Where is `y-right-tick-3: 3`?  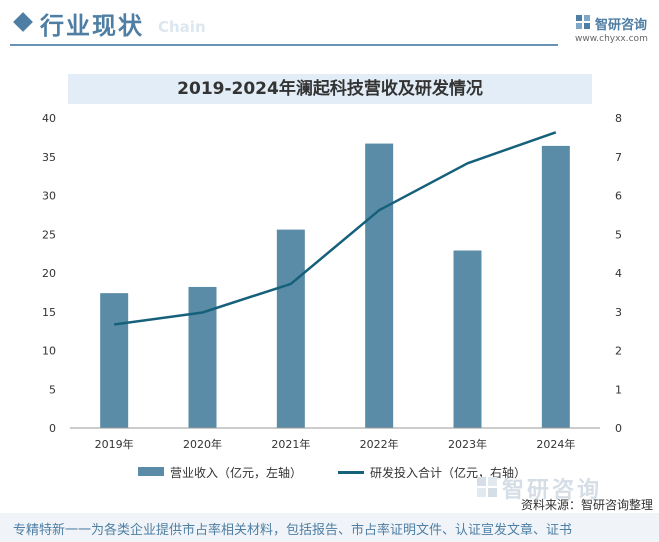
y-right-tick-3: 3 is located at coordinates (618, 312).